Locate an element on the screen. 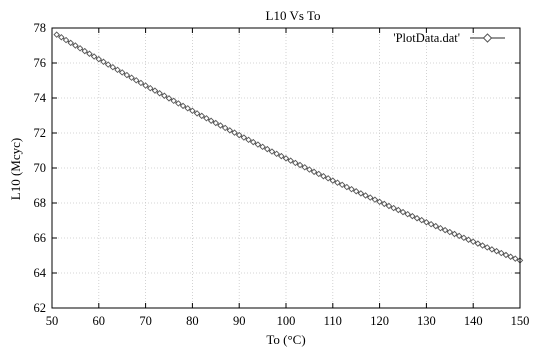 The image size is (534, 350). x-tick-label: 130 is located at coordinates (426, 321).